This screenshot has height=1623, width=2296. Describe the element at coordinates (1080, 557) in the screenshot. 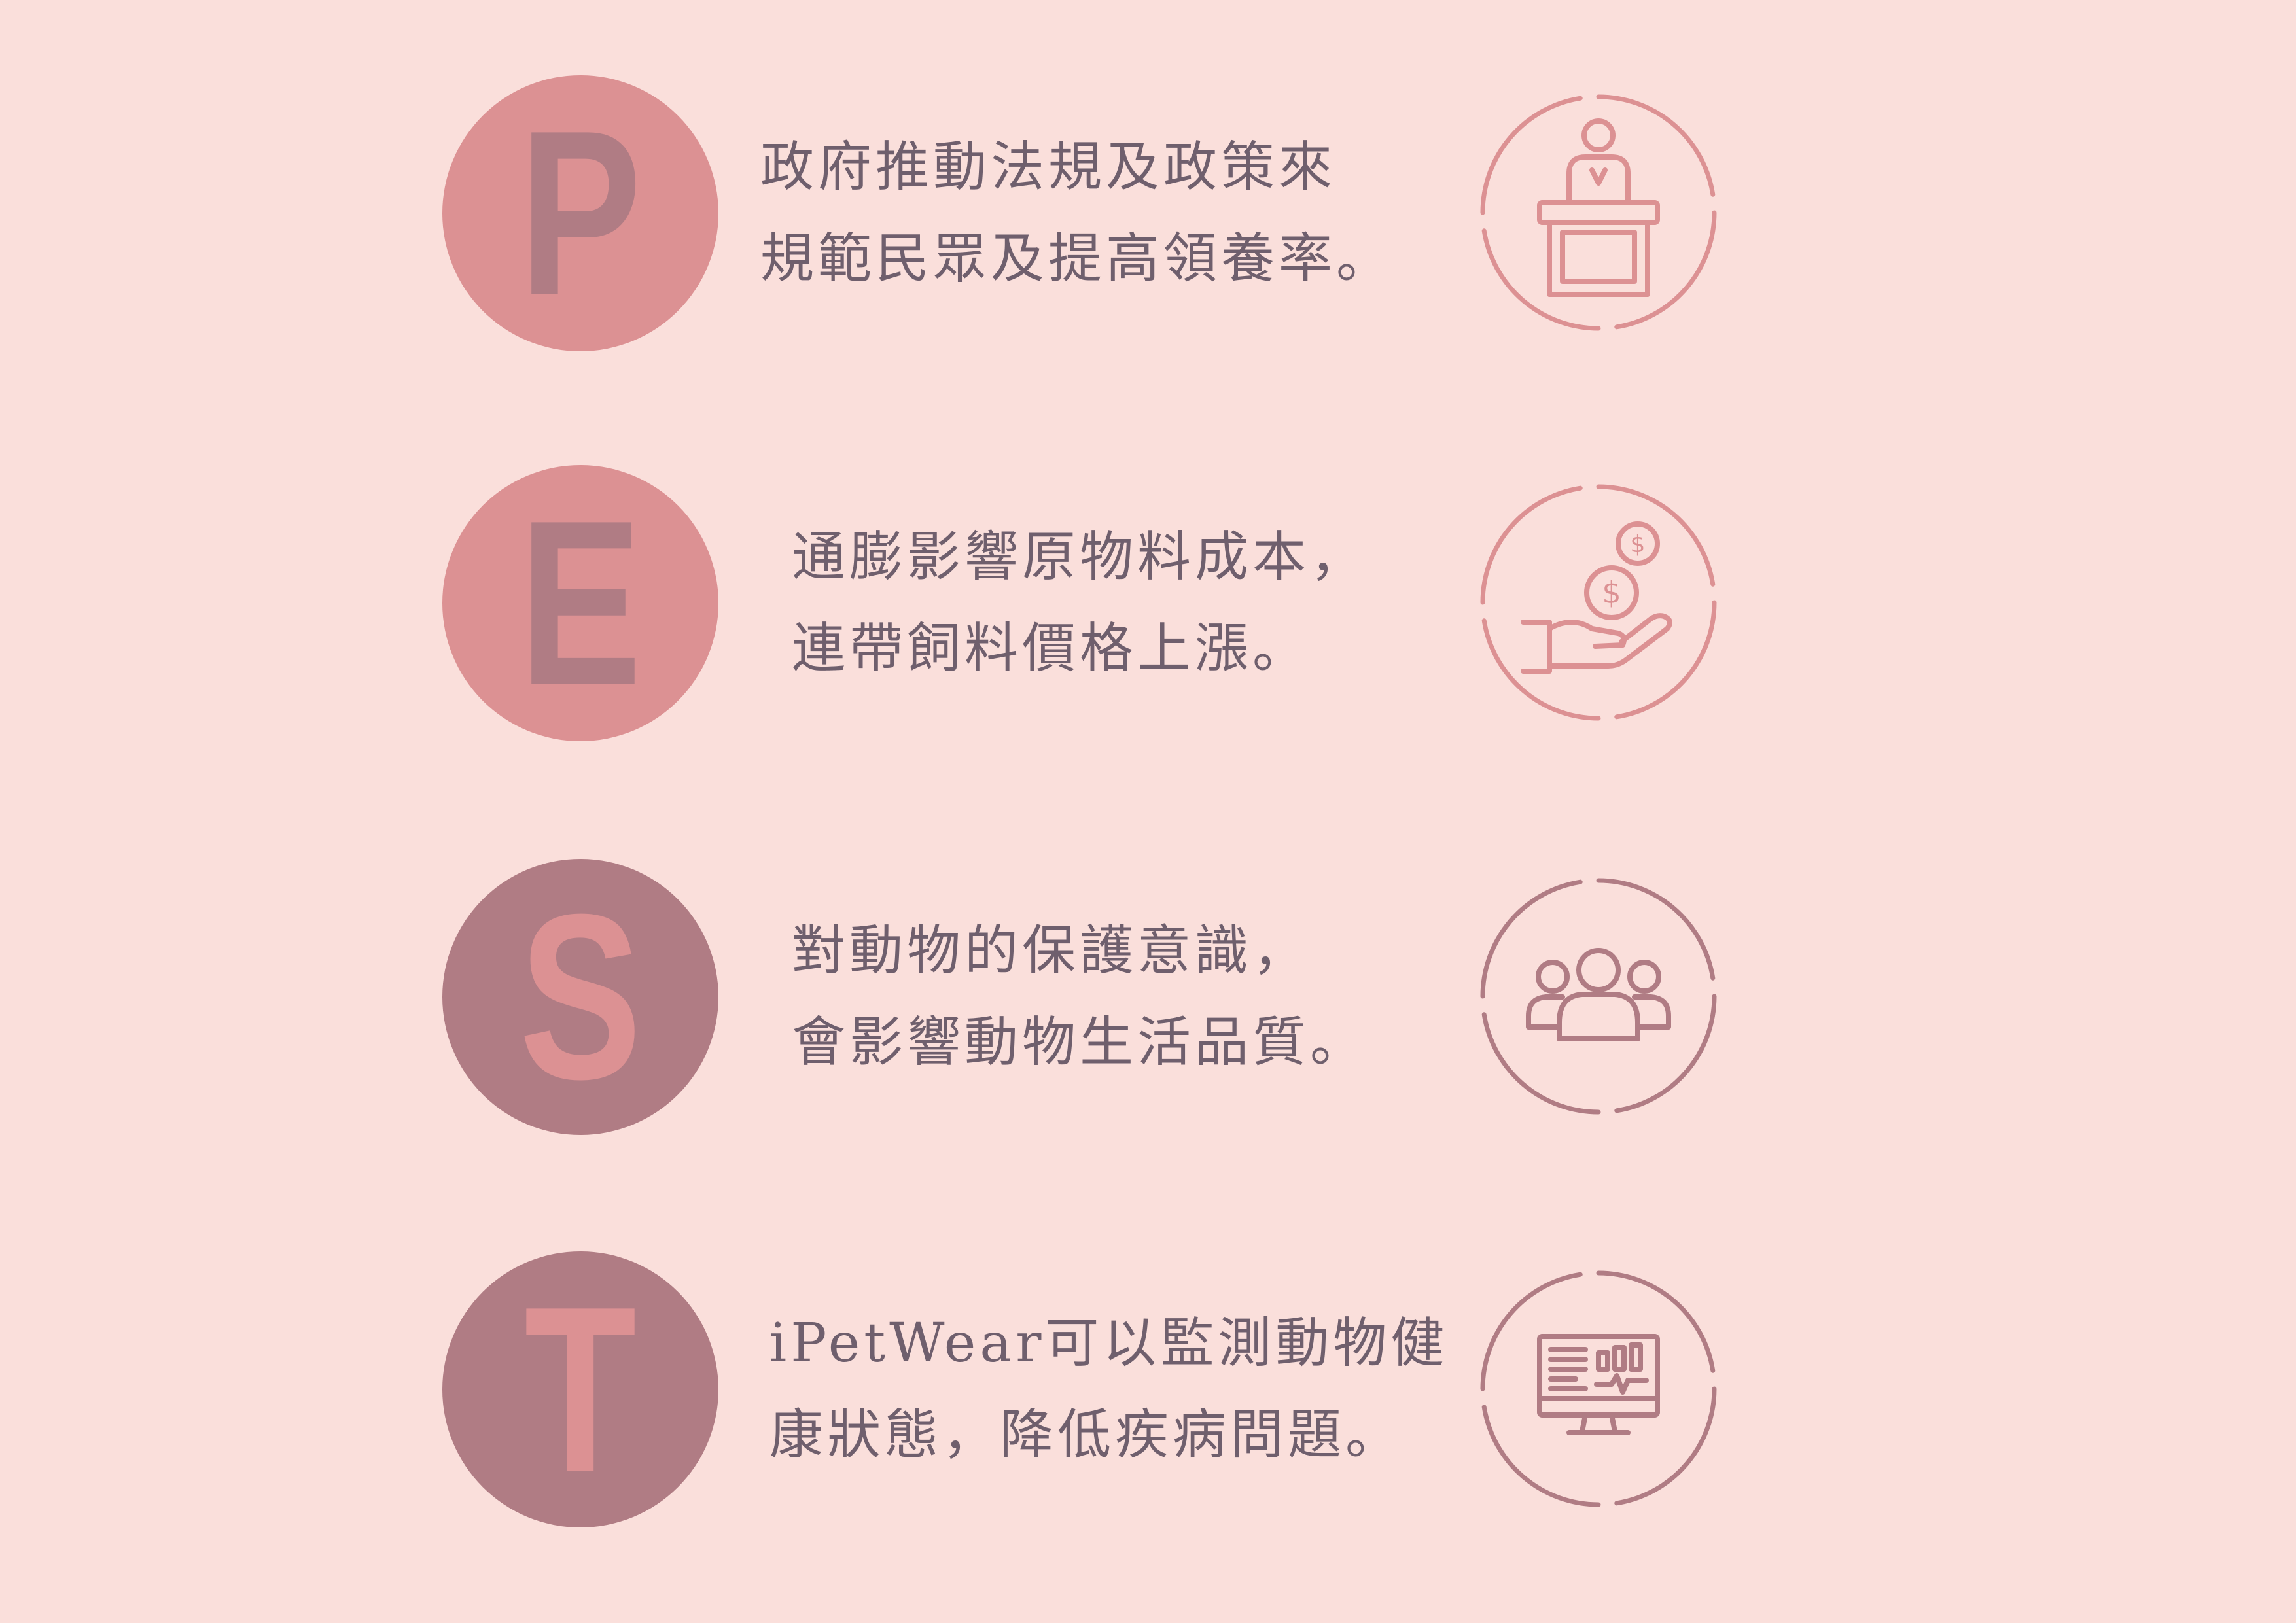

I see `economic-line-1: 通膨影響原物料成本，` at that location.